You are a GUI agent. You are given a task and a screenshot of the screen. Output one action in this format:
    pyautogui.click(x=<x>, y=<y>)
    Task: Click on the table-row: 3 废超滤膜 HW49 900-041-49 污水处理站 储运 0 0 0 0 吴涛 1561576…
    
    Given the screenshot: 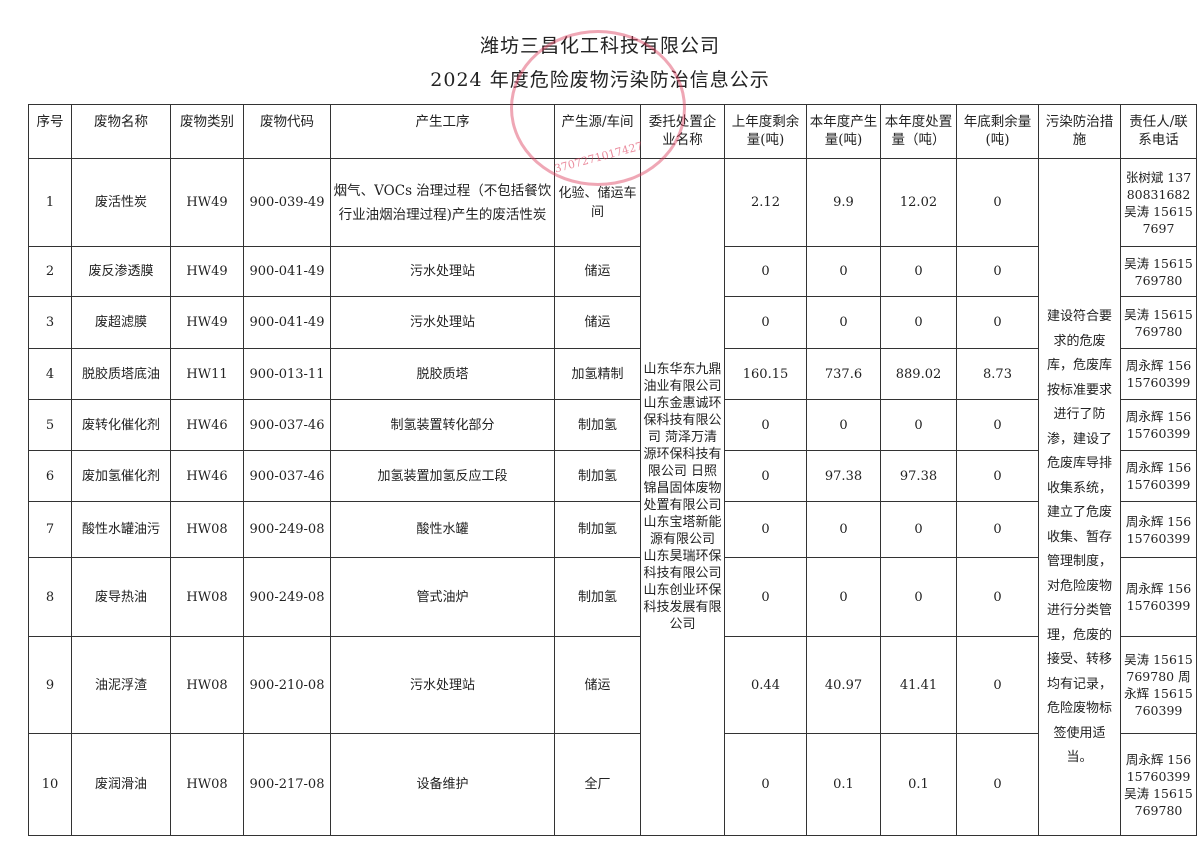 What is the action you would take?
    pyautogui.click(x=612, y=322)
    